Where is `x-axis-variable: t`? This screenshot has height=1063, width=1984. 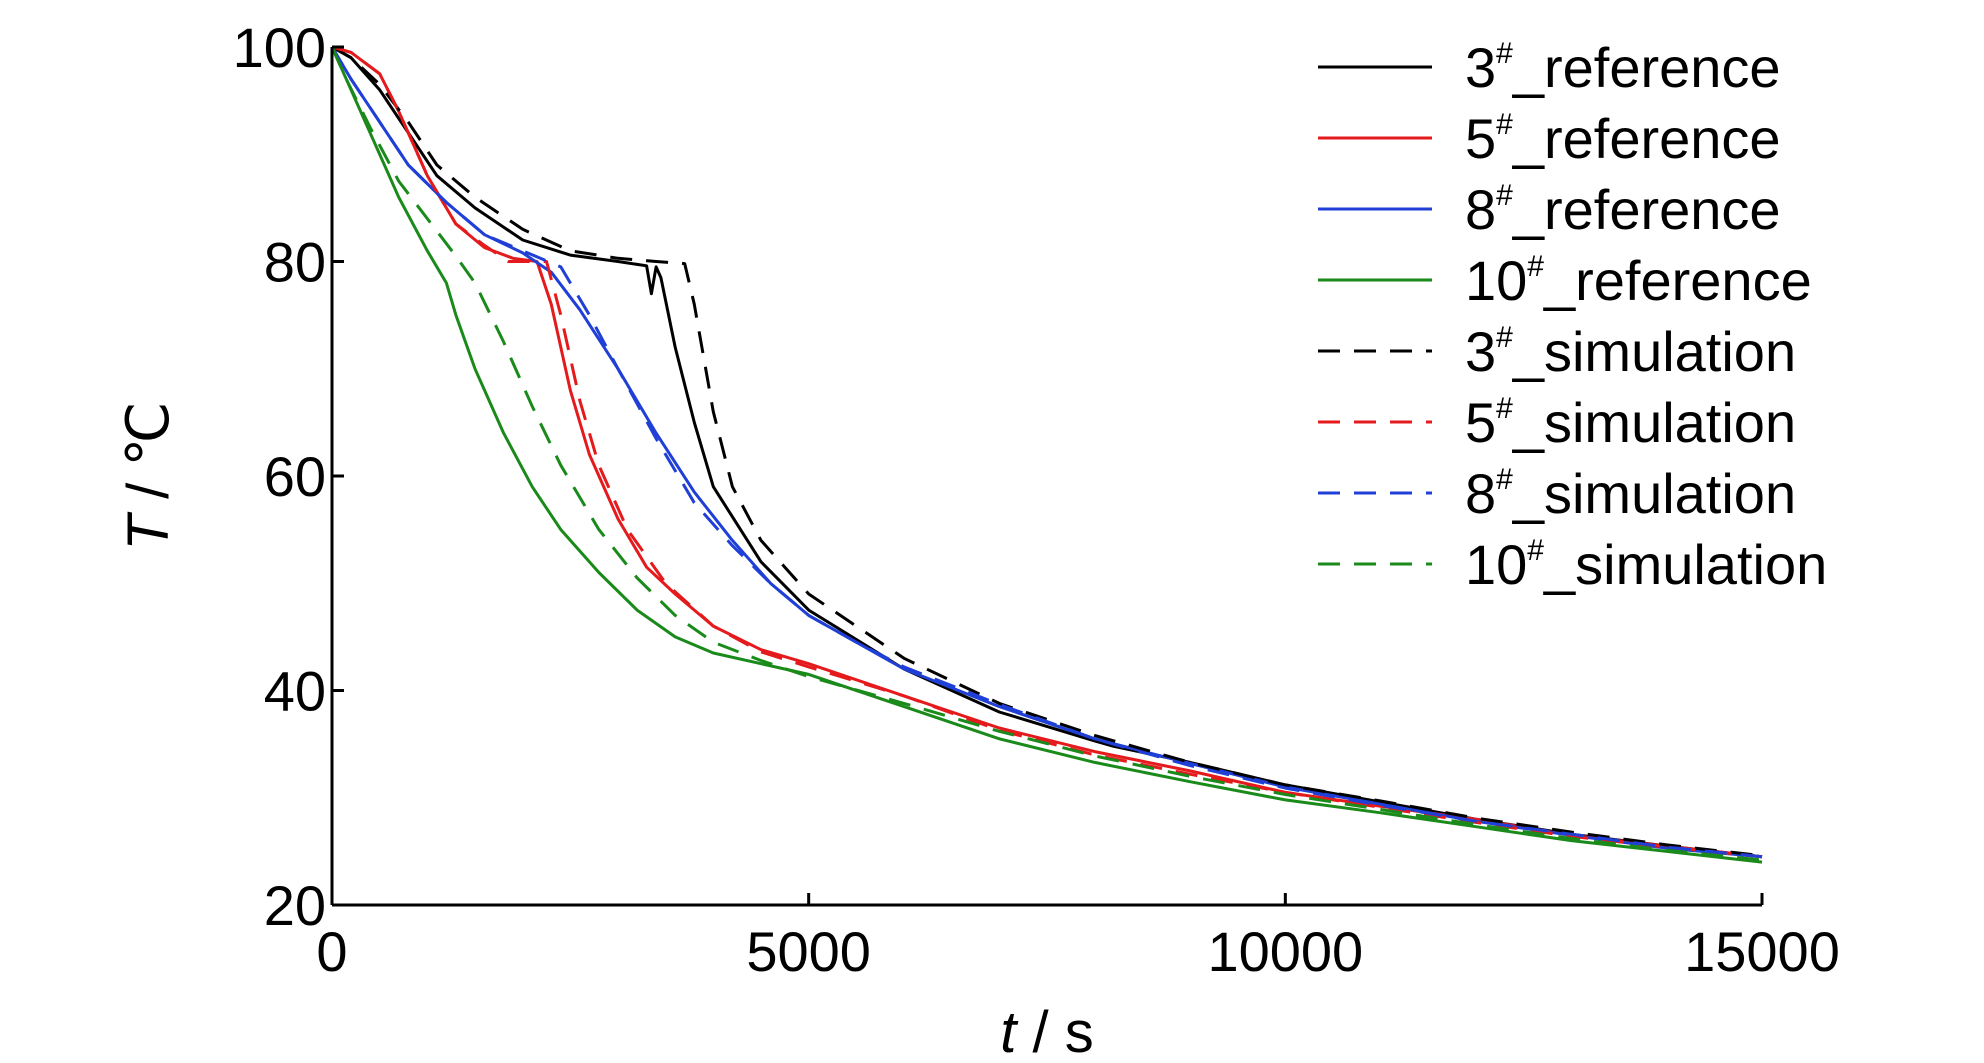 x-axis-variable: t is located at coordinates (1009, 1031).